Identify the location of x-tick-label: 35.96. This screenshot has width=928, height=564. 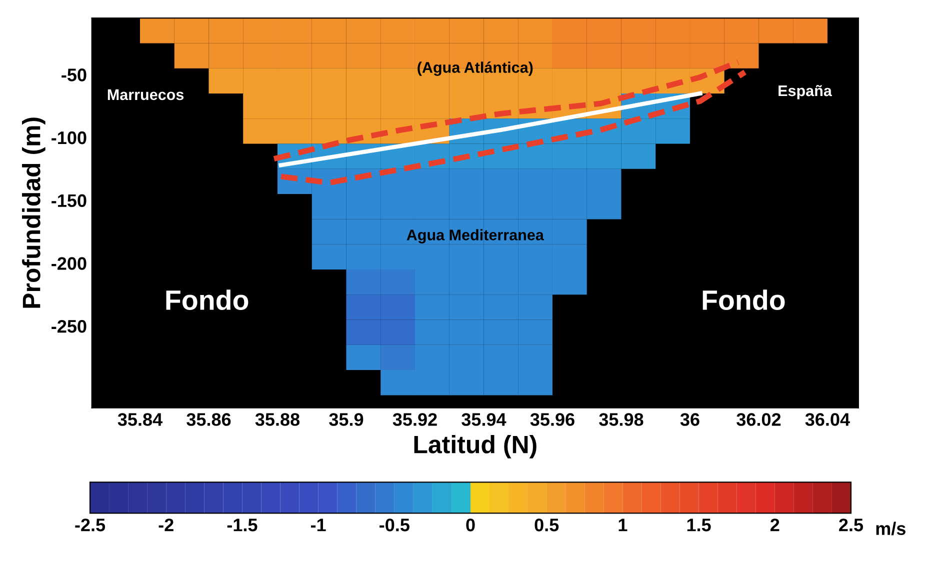
(552, 419).